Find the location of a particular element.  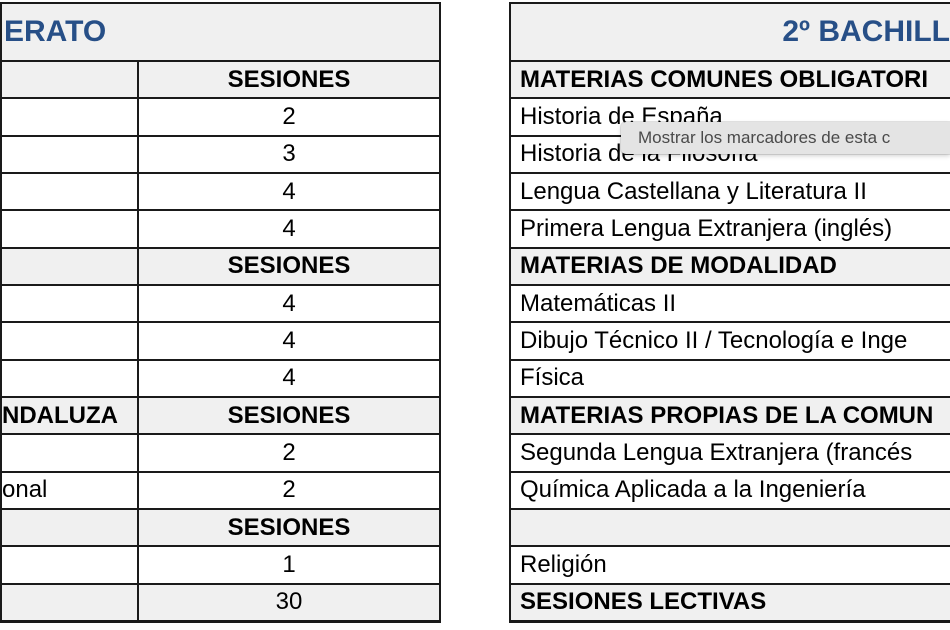

left-table-title-row: ERATO is located at coordinates (220, 32).